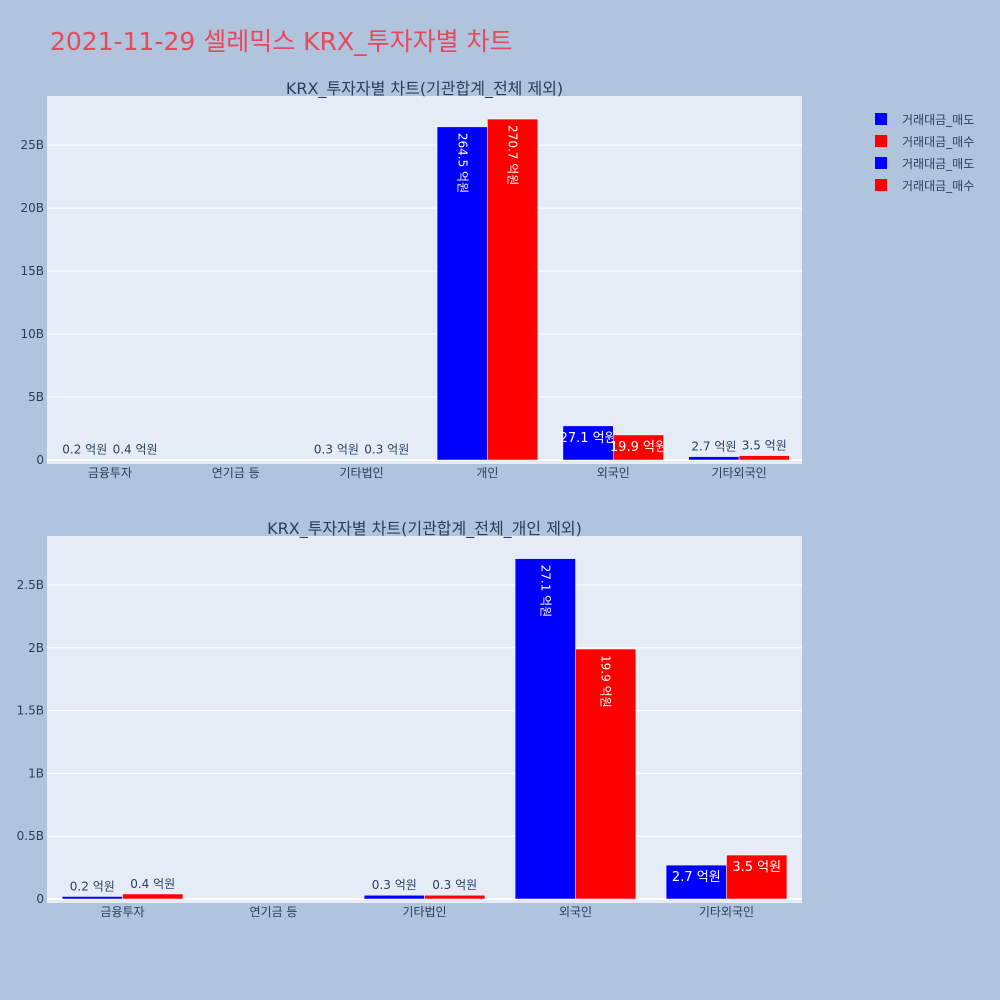  What do you see at coordinates (36, 397) in the screenshot?
I see `y-tick-label: 5B` at bounding box center [36, 397].